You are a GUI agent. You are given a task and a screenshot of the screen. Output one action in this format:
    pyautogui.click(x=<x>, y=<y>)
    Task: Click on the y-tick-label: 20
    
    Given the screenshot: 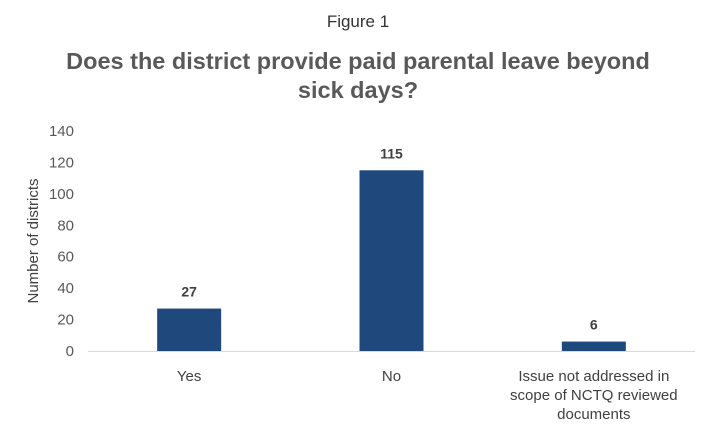 What is the action you would take?
    pyautogui.click(x=65, y=320)
    